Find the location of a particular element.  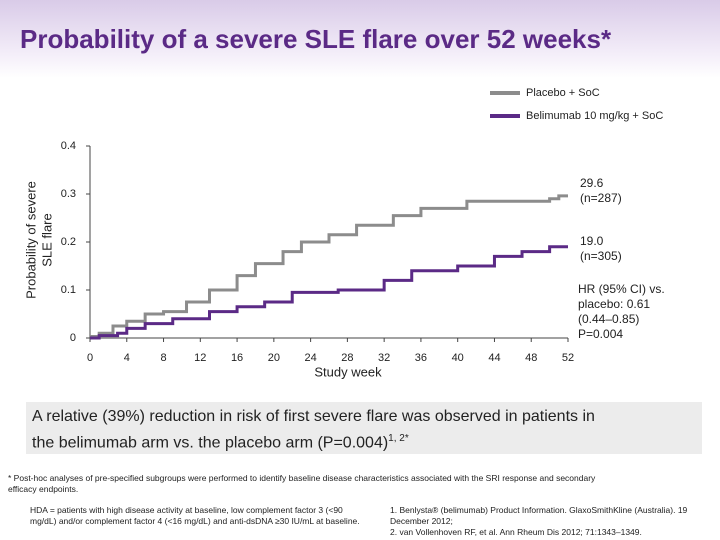

annotation: P=0.004 is located at coordinates (600, 334).